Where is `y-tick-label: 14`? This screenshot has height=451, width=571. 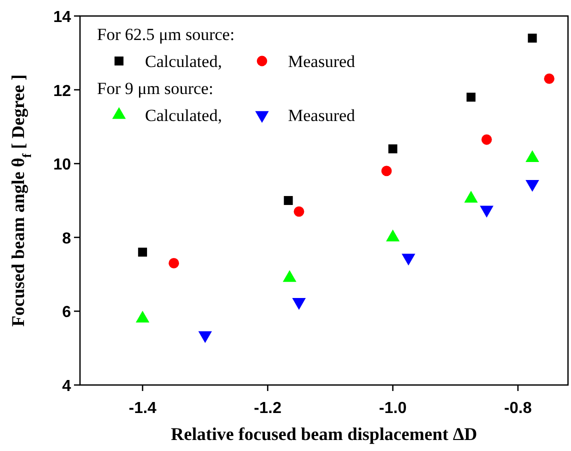 y-tick-label: 14 is located at coordinates (62, 17).